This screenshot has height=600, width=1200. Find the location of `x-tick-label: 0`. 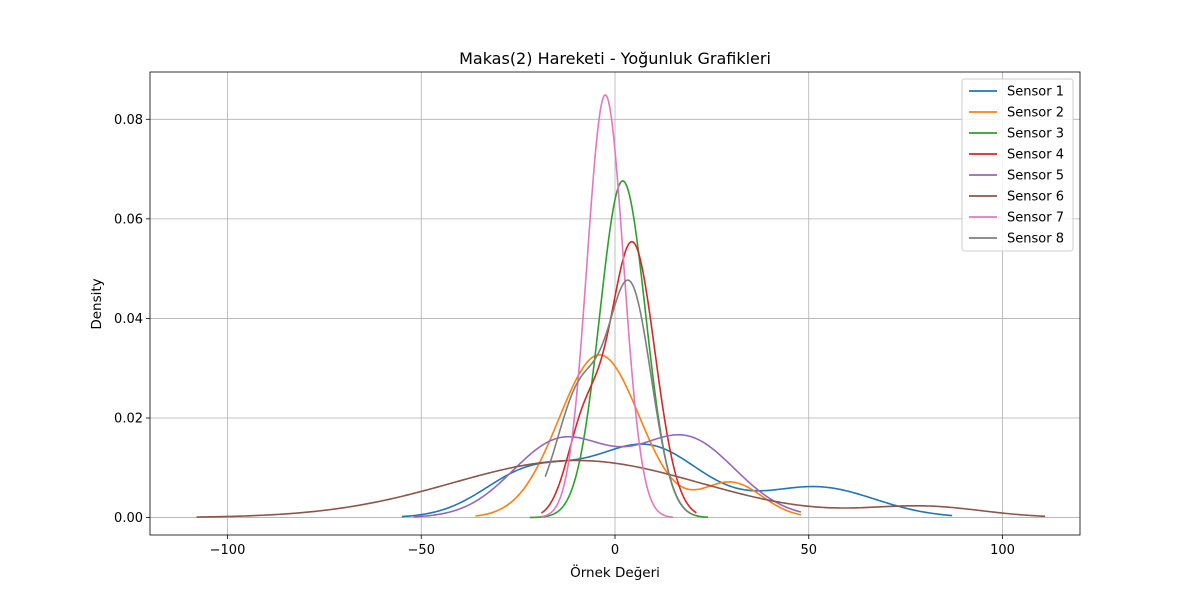

x-tick-label: 0 is located at coordinates (615, 550).